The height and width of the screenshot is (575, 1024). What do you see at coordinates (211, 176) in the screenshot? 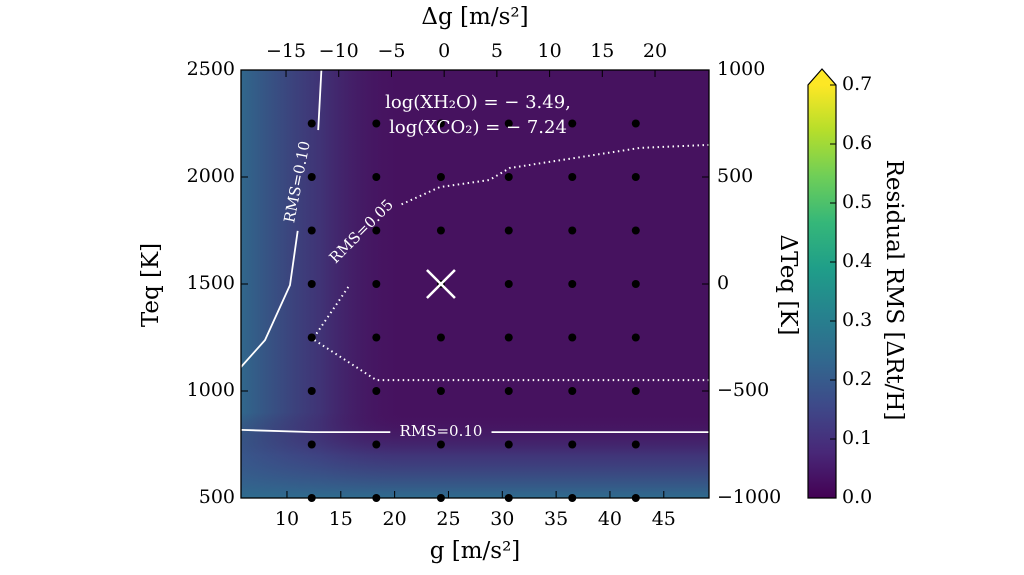
I see `y-tick-label: 2000` at bounding box center [211, 176].